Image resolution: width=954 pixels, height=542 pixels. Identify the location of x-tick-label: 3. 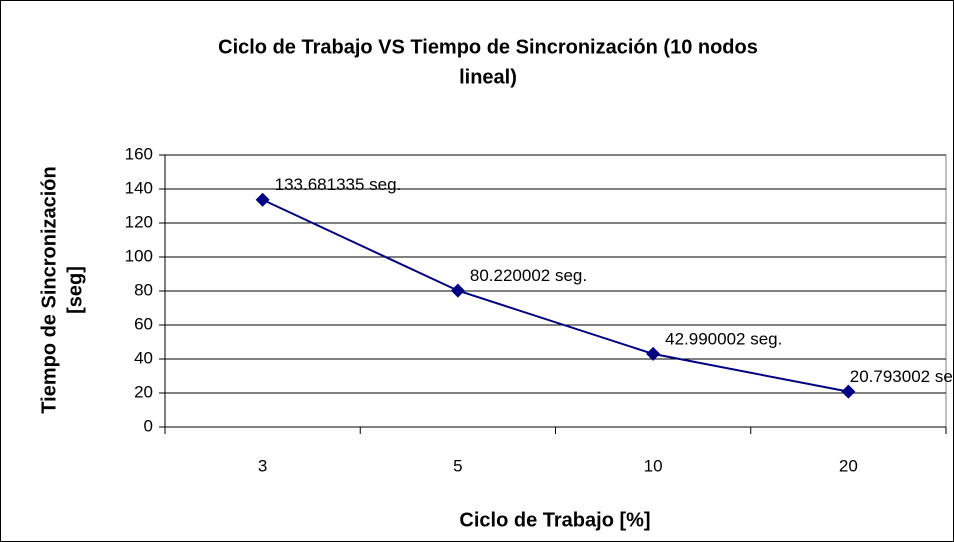
(262, 465).